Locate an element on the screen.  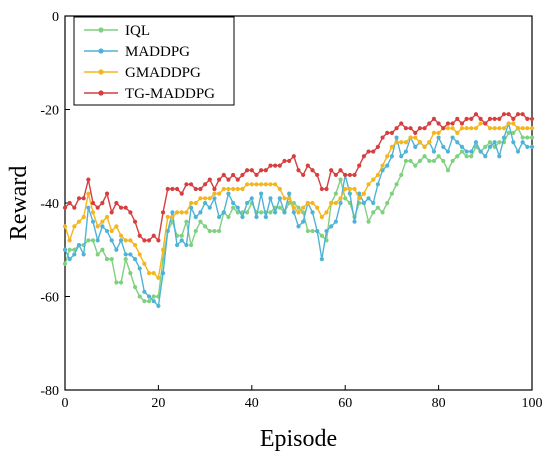
legend: IQL MADDPG GMADDPG TG-MADDPG is located at coordinates (154, 61).